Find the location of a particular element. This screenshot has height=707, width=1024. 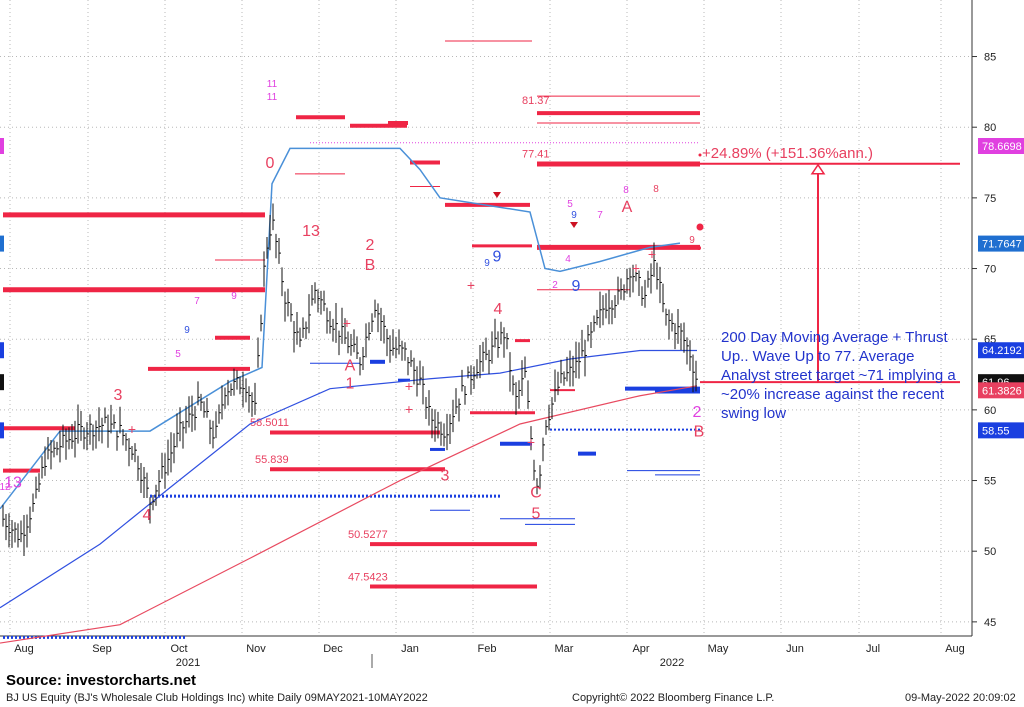

axis-value-tag-label: 58.55 is located at coordinates (996, 431).